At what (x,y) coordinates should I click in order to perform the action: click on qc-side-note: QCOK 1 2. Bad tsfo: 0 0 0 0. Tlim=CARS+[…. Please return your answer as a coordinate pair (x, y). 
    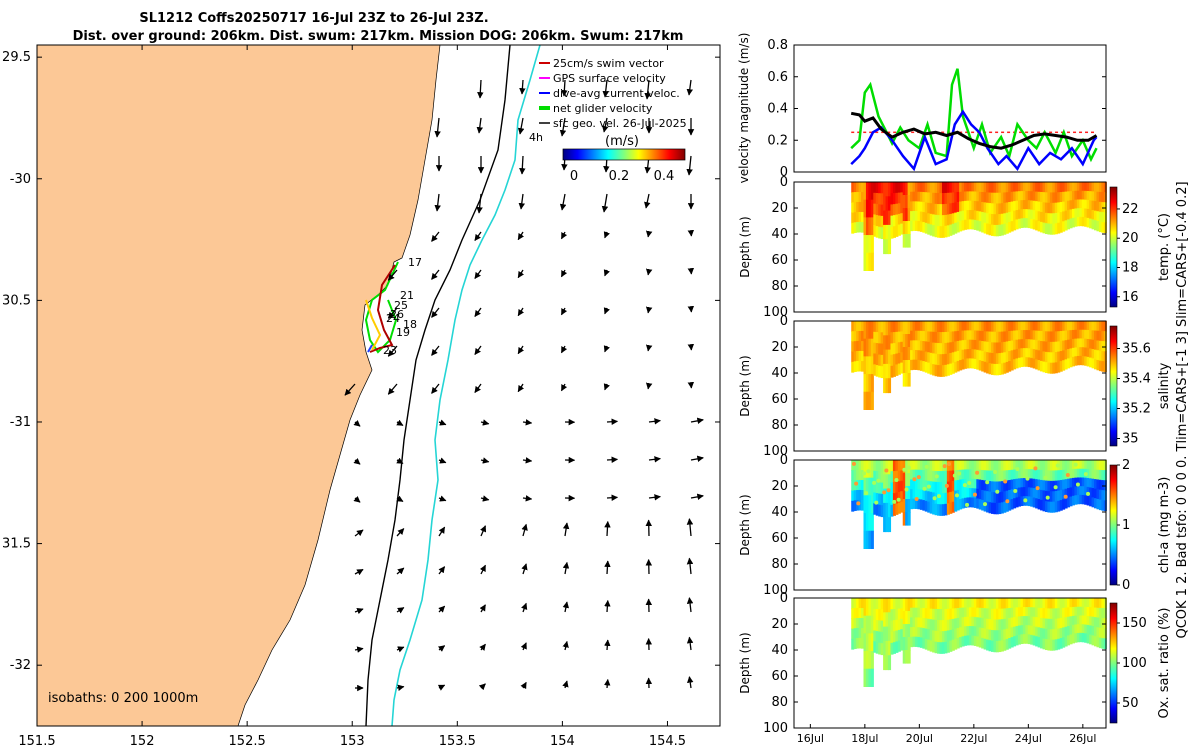
    Looking at the image, I should click on (1182, 409).